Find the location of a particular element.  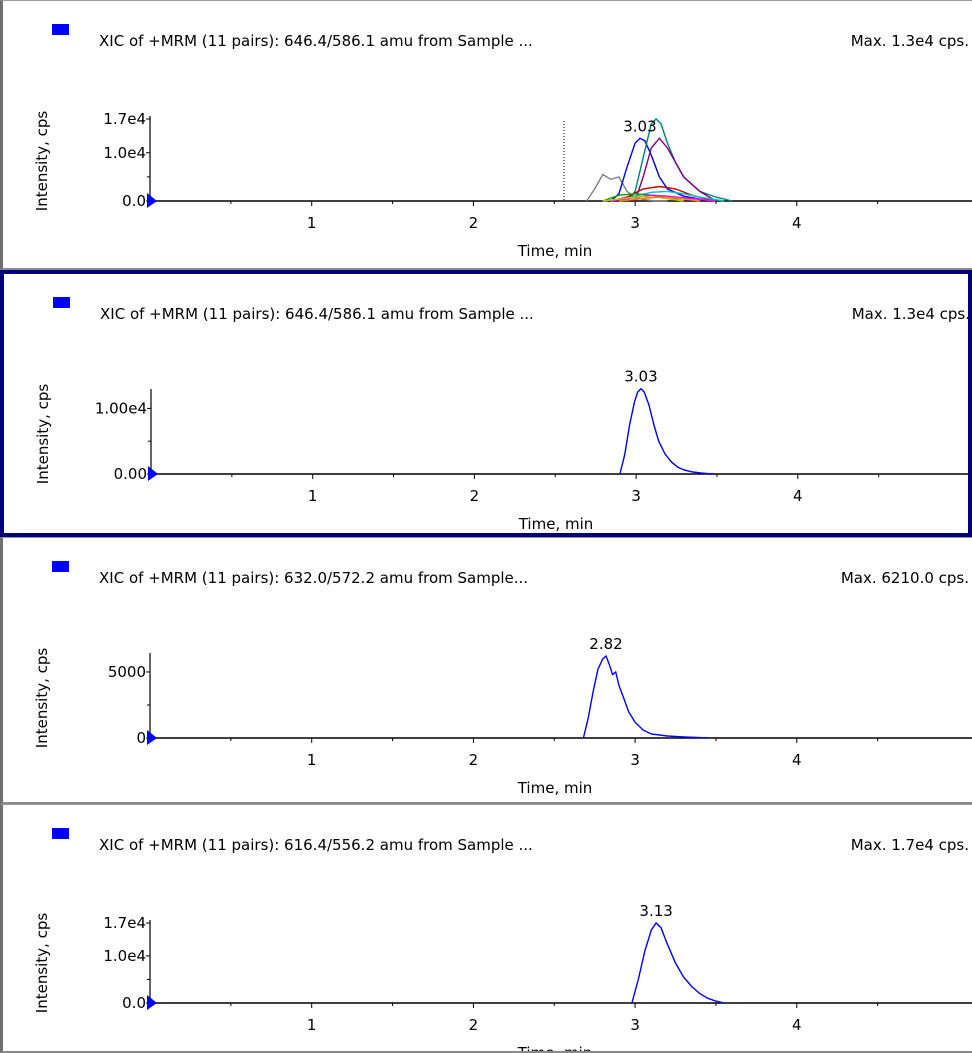

peak-label: 2.82 is located at coordinates (605, 644).